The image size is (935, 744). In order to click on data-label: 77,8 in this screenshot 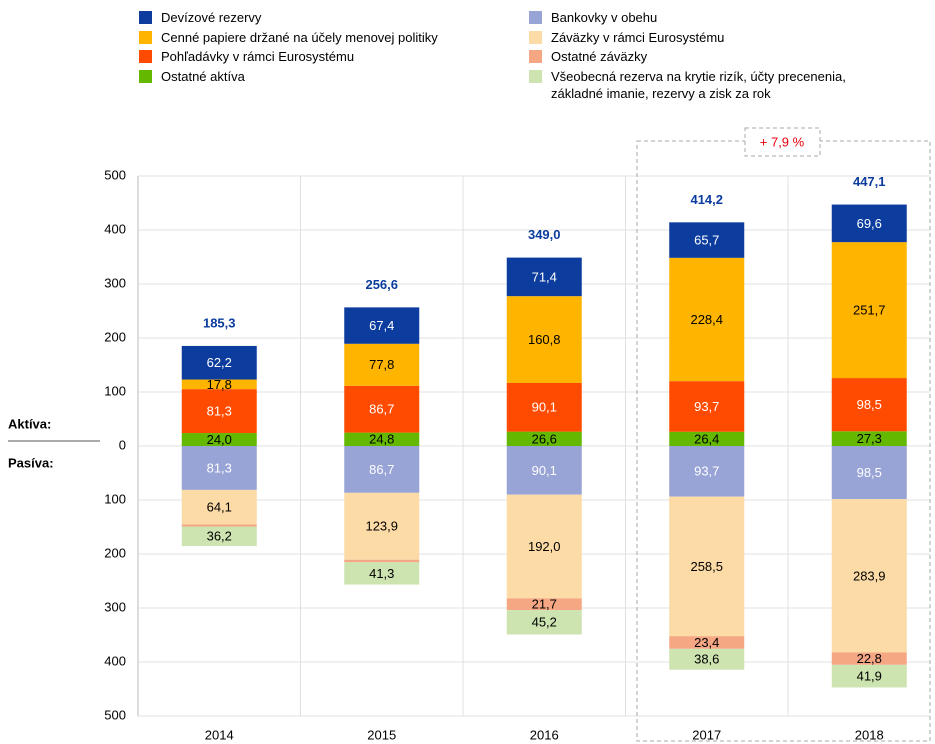, I will do `click(381, 364)`.